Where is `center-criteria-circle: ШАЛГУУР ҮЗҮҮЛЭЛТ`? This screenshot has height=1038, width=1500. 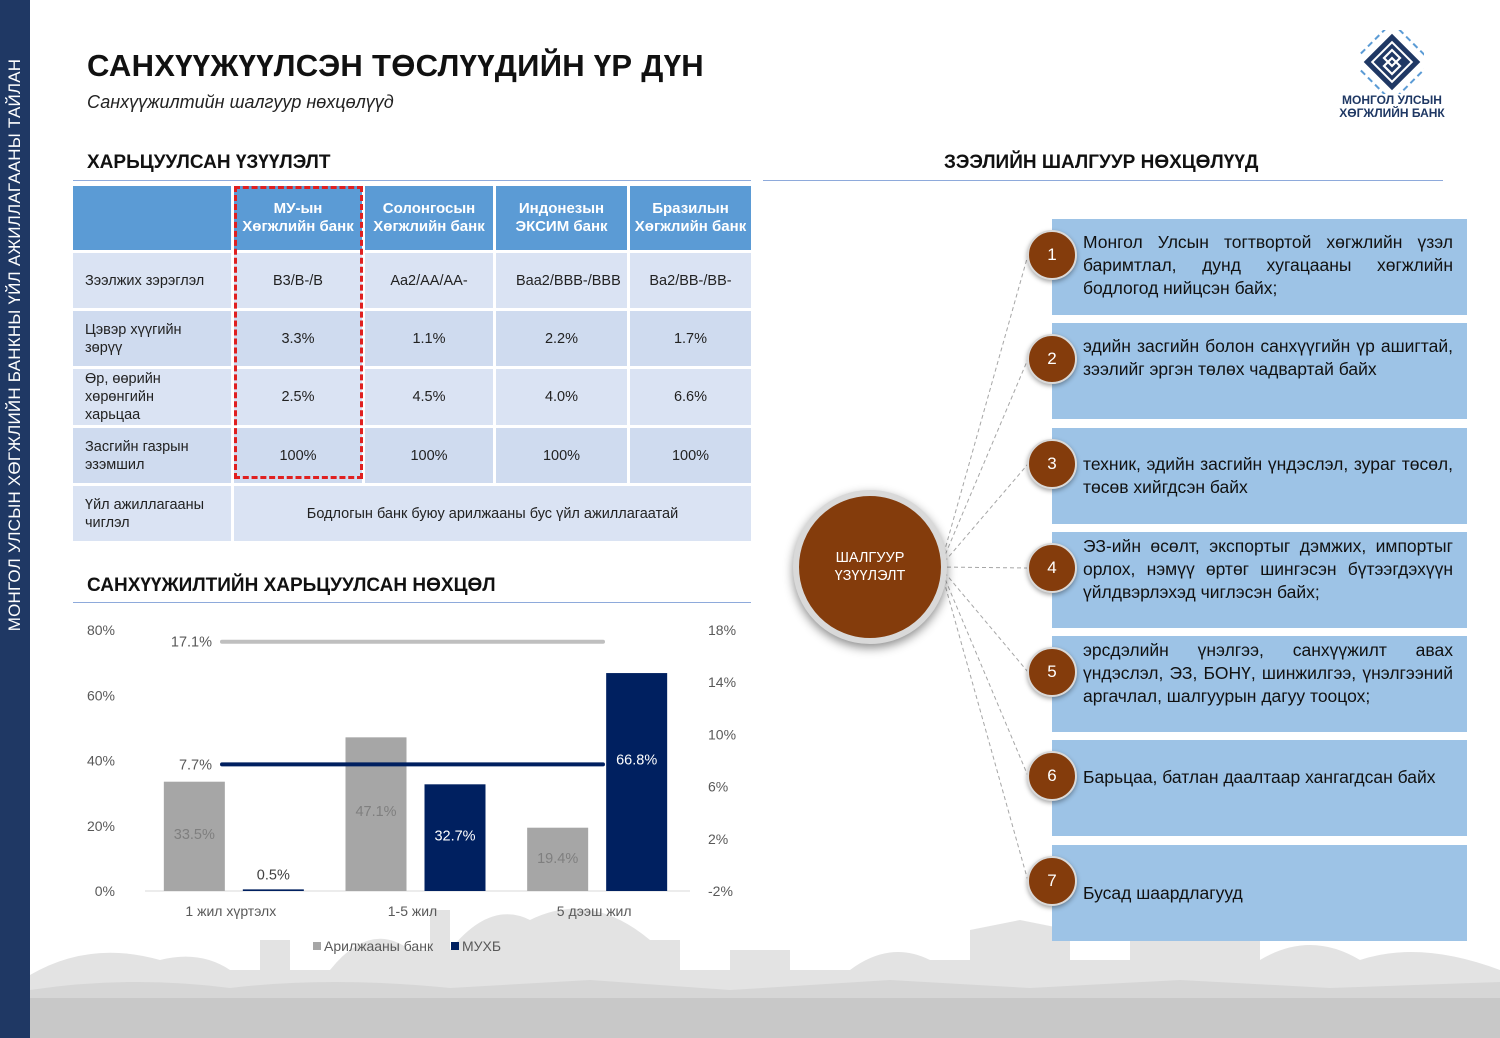
center-criteria-circle: ШАЛГУУР ҮЗҮҮЛЭЛТ is located at coordinates (870, 567).